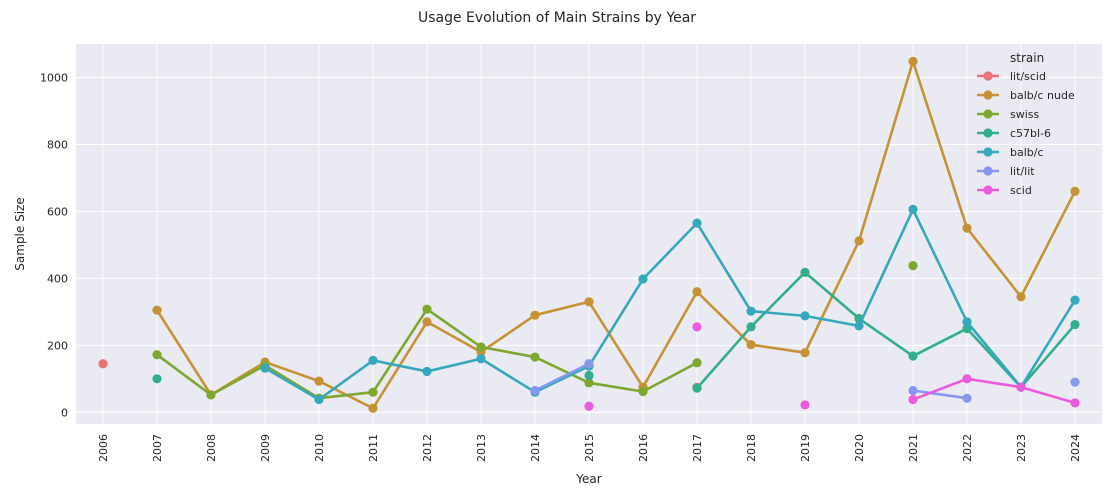 Image resolution: width=1115 pixels, height=500 pixels. Describe the element at coordinates (1042, 95) in the screenshot. I see `legend-label: balb/c nude` at that location.